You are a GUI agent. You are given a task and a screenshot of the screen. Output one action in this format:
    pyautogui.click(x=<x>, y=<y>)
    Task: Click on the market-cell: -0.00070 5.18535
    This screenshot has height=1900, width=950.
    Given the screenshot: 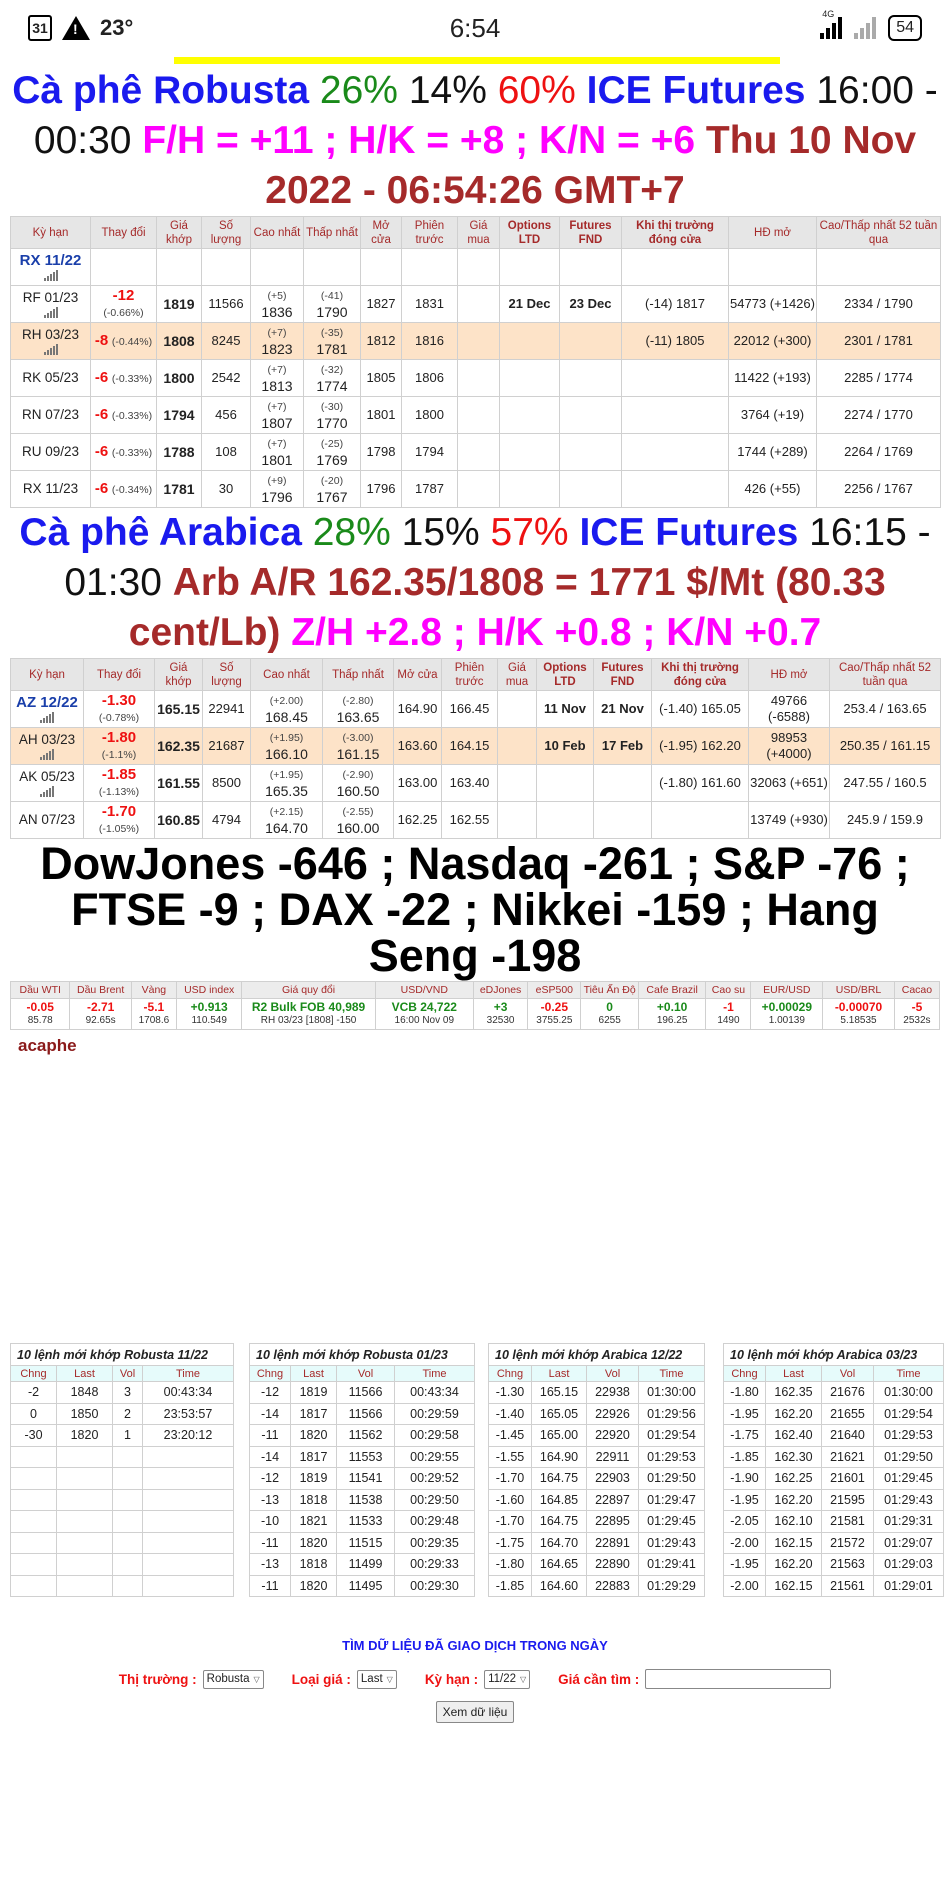 What is the action you would take?
    pyautogui.click(x=858, y=1014)
    